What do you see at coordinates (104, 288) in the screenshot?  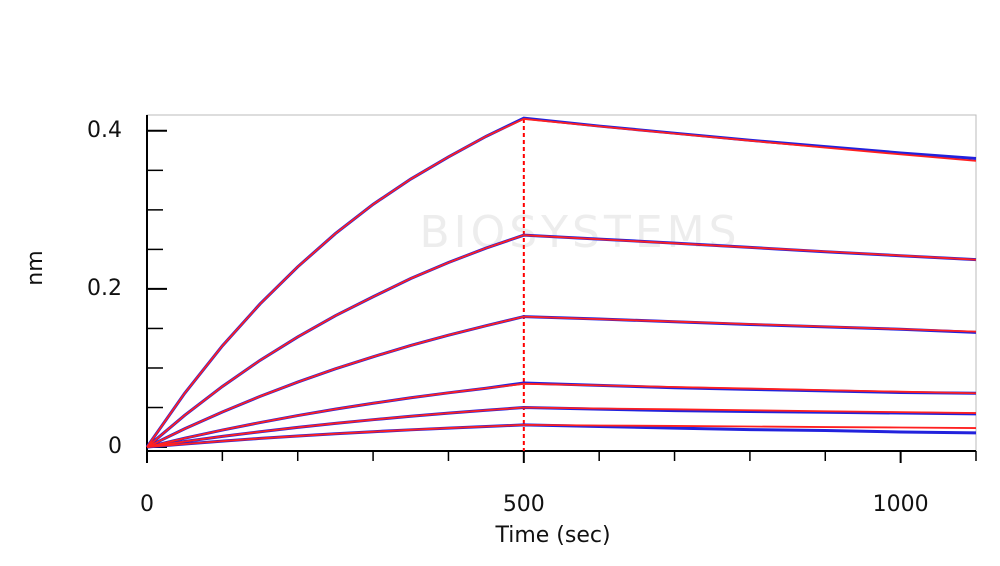 I see `y-tick-label: 0.2` at bounding box center [104, 288].